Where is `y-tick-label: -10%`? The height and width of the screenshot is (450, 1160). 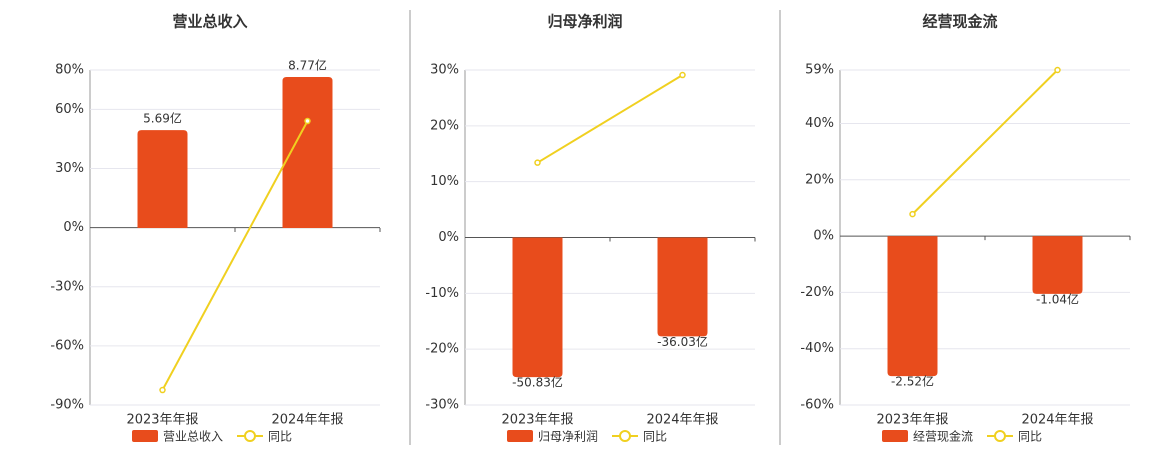
y-tick-label: -10% is located at coordinates (442, 293).